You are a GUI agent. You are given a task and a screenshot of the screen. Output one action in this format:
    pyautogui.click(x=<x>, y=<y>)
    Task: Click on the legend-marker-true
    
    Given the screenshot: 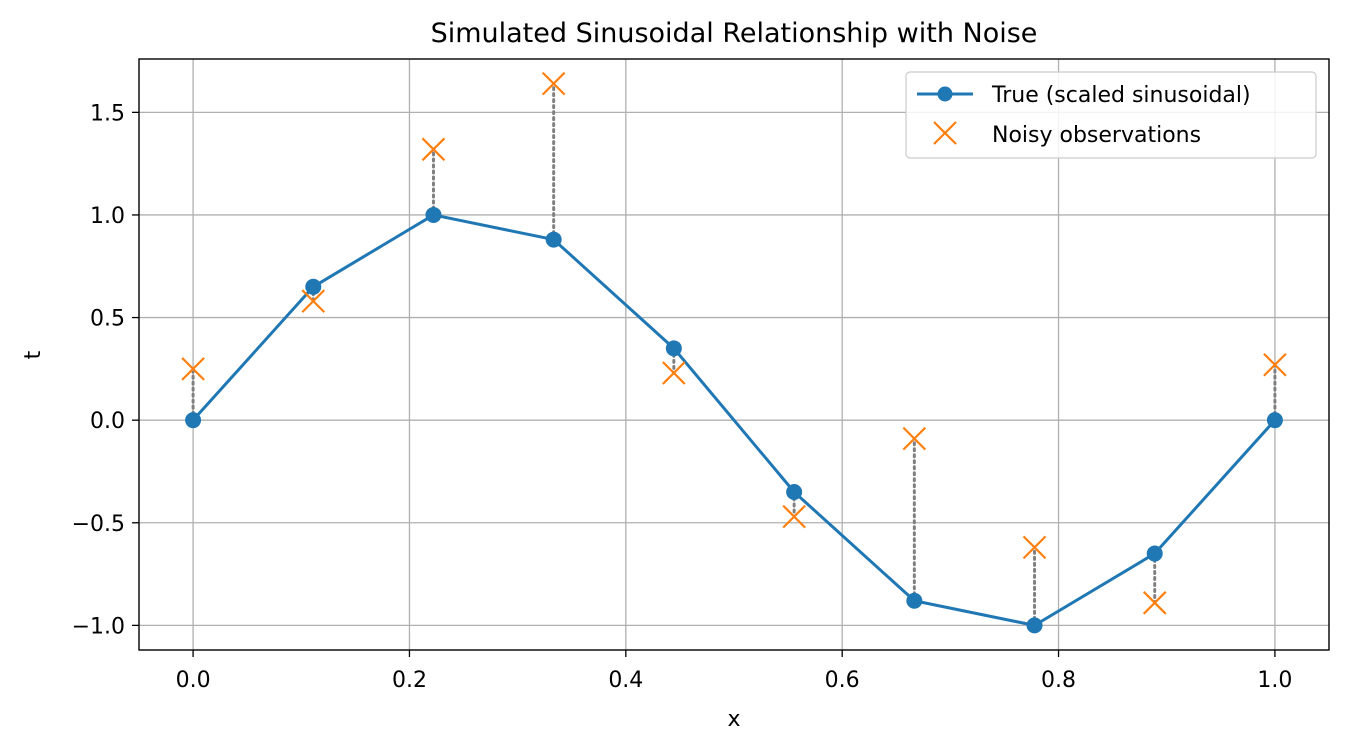 What is the action you would take?
    pyautogui.click(x=945, y=94)
    